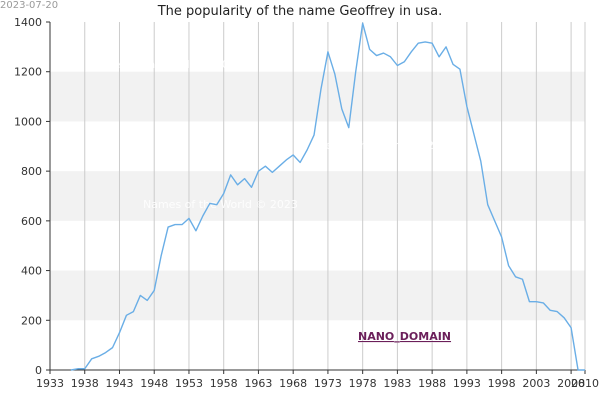 Image resolution: width=600 pixels, height=400 pixels. What do you see at coordinates (432, 383) in the screenshot?
I see `x-tick-label-1988: 1988` at bounding box center [432, 383].